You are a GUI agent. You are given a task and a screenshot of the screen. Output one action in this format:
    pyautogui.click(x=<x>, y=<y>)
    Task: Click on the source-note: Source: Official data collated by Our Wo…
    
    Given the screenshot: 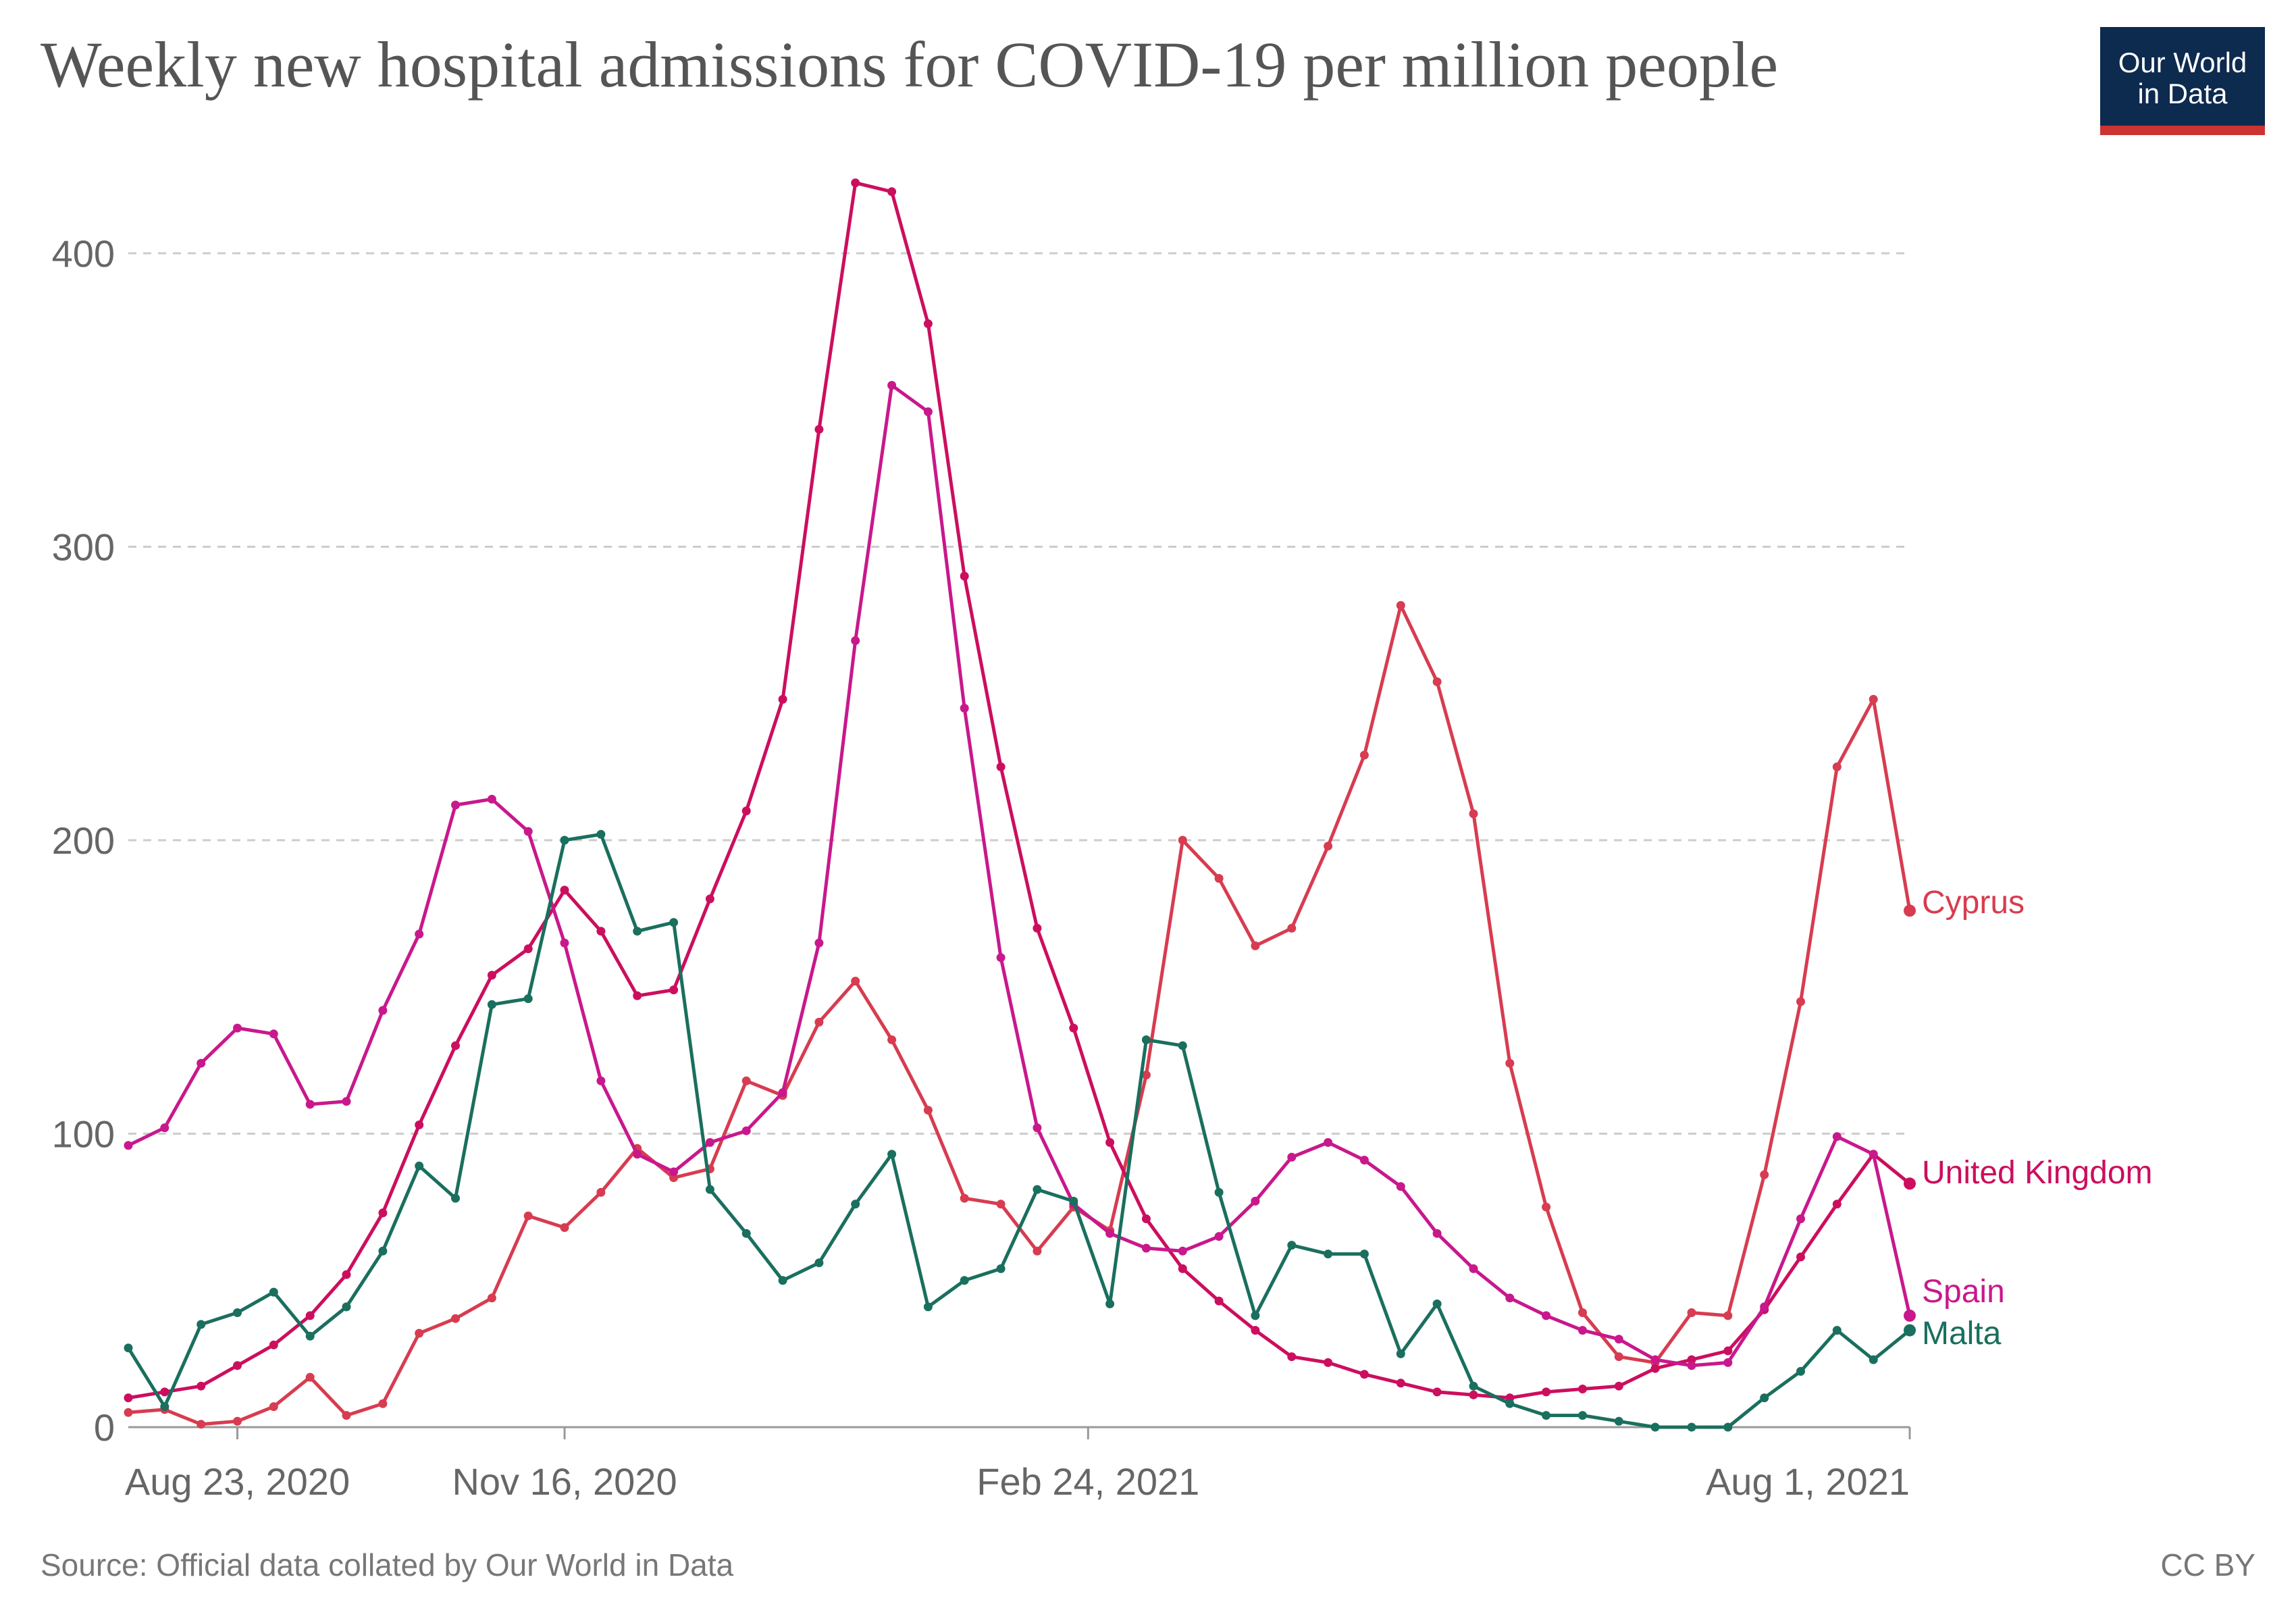 What is the action you would take?
    pyautogui.click(x=387, y=1565)
    